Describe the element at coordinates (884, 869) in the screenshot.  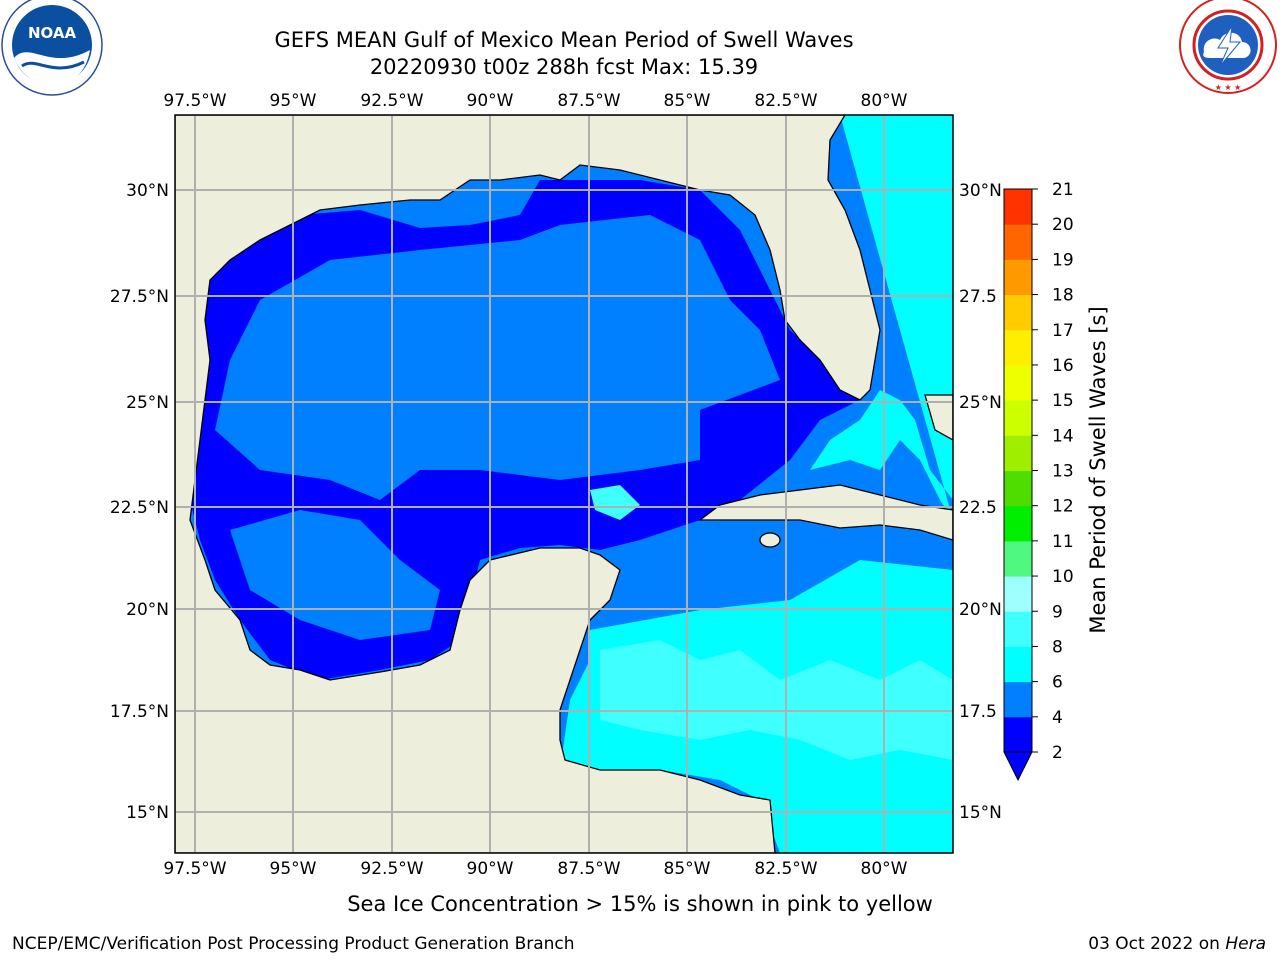
I see `lon-label-bottom: 80°W` at that location.